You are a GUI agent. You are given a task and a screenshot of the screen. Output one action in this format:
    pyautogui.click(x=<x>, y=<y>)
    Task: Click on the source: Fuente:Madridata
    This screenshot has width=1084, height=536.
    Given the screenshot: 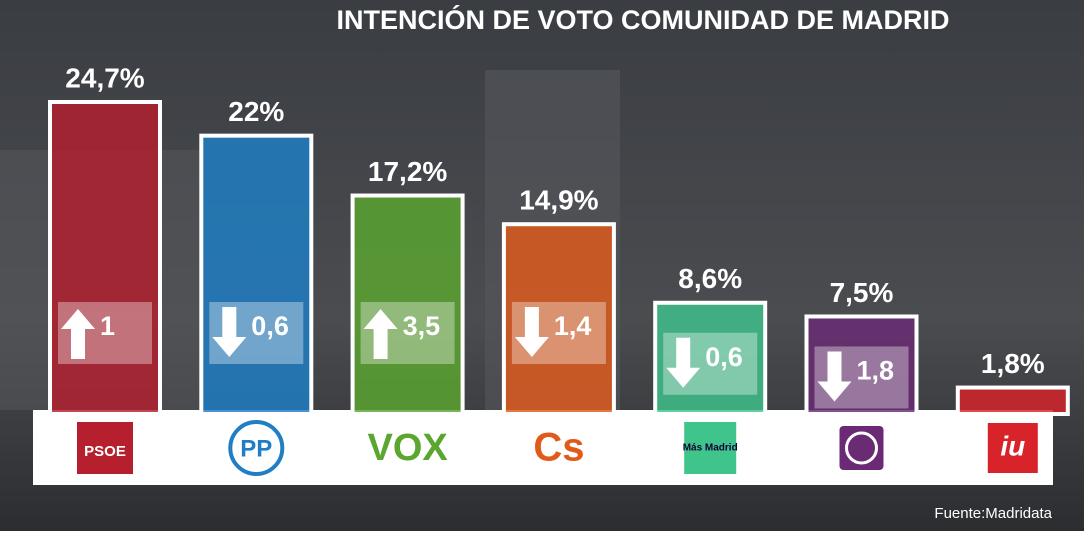 What is the action you would take?
    pyautogui.click(x=993, y=513)
    